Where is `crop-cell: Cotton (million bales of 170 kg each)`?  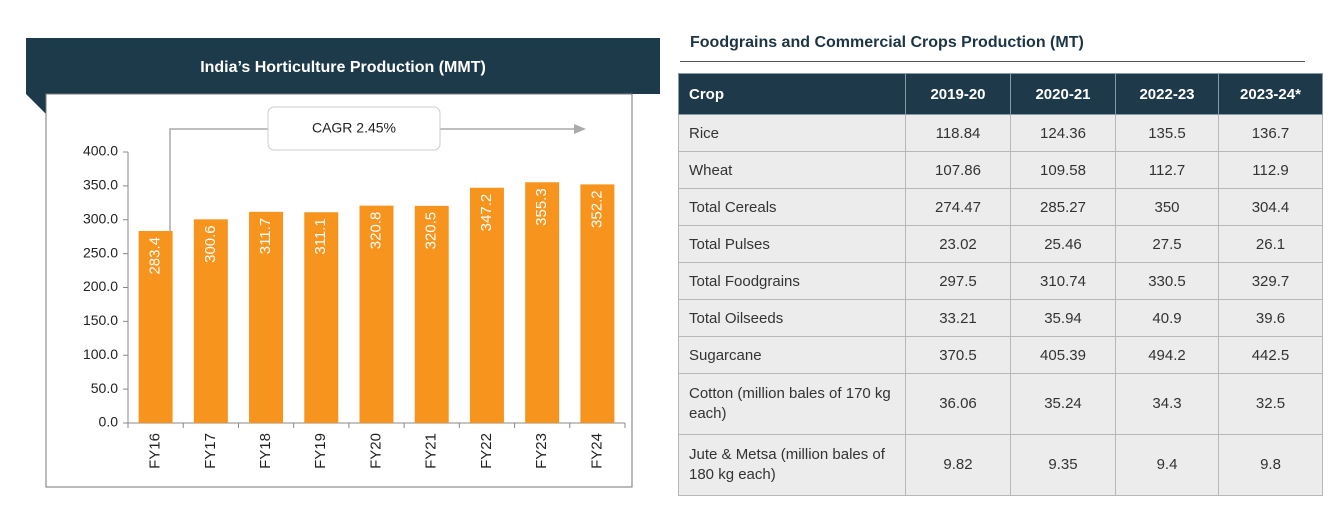 crop-cell: Cotton (million bales of 170 kg each) is located at coordinates (792, 404).